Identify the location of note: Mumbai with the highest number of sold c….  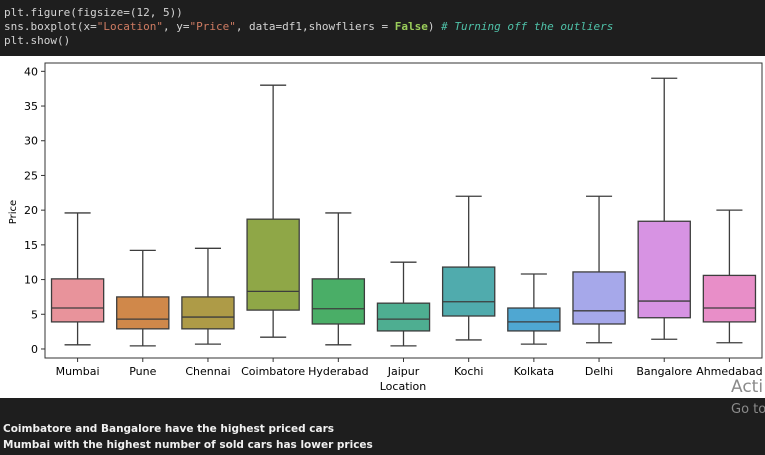
(188, 445).